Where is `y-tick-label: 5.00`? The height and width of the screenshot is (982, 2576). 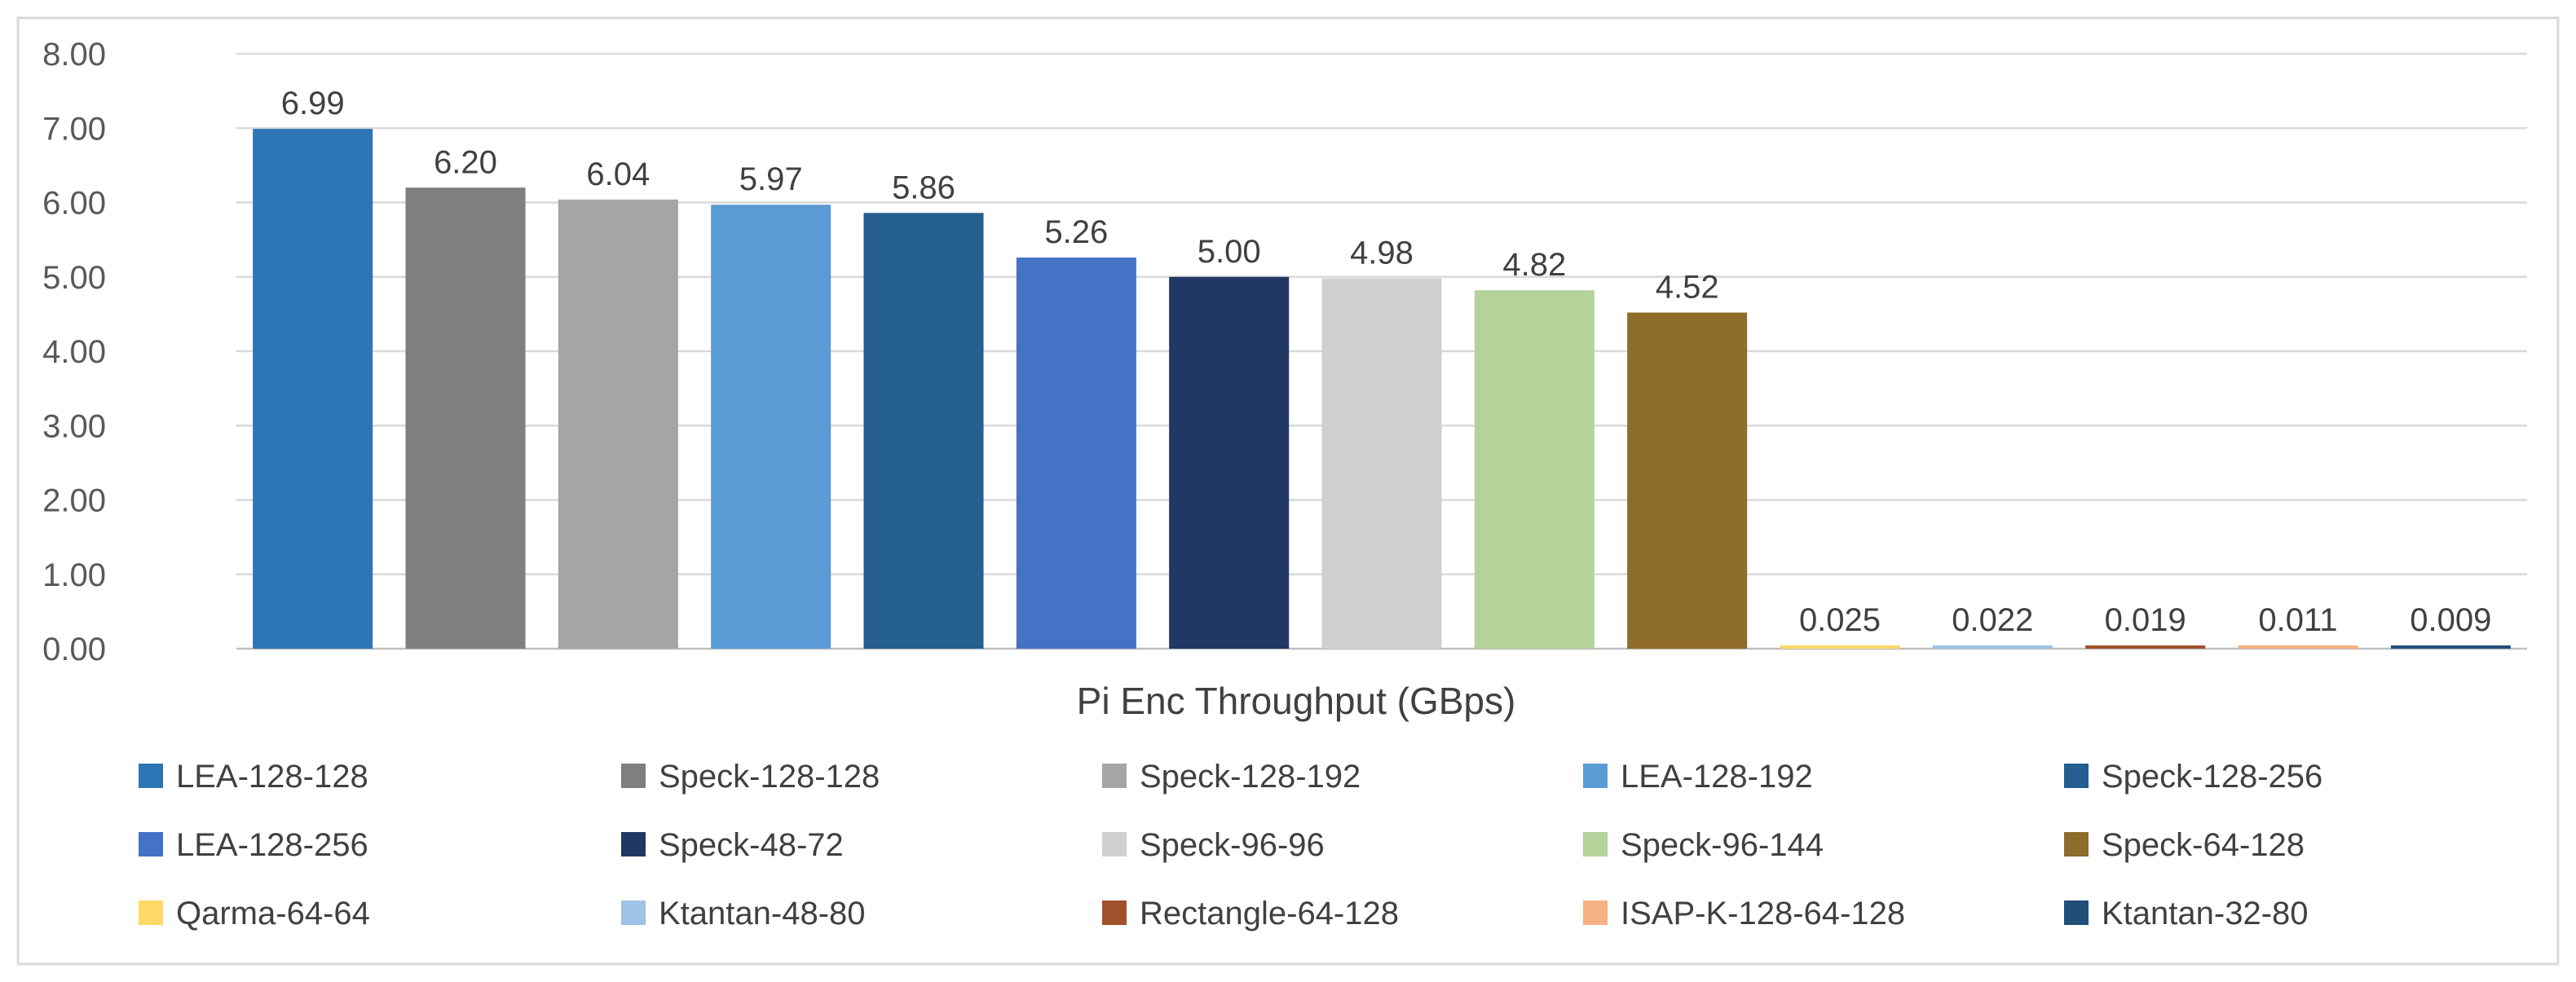 y-tick-label: 5.00 is located at coordinates (74, 278).